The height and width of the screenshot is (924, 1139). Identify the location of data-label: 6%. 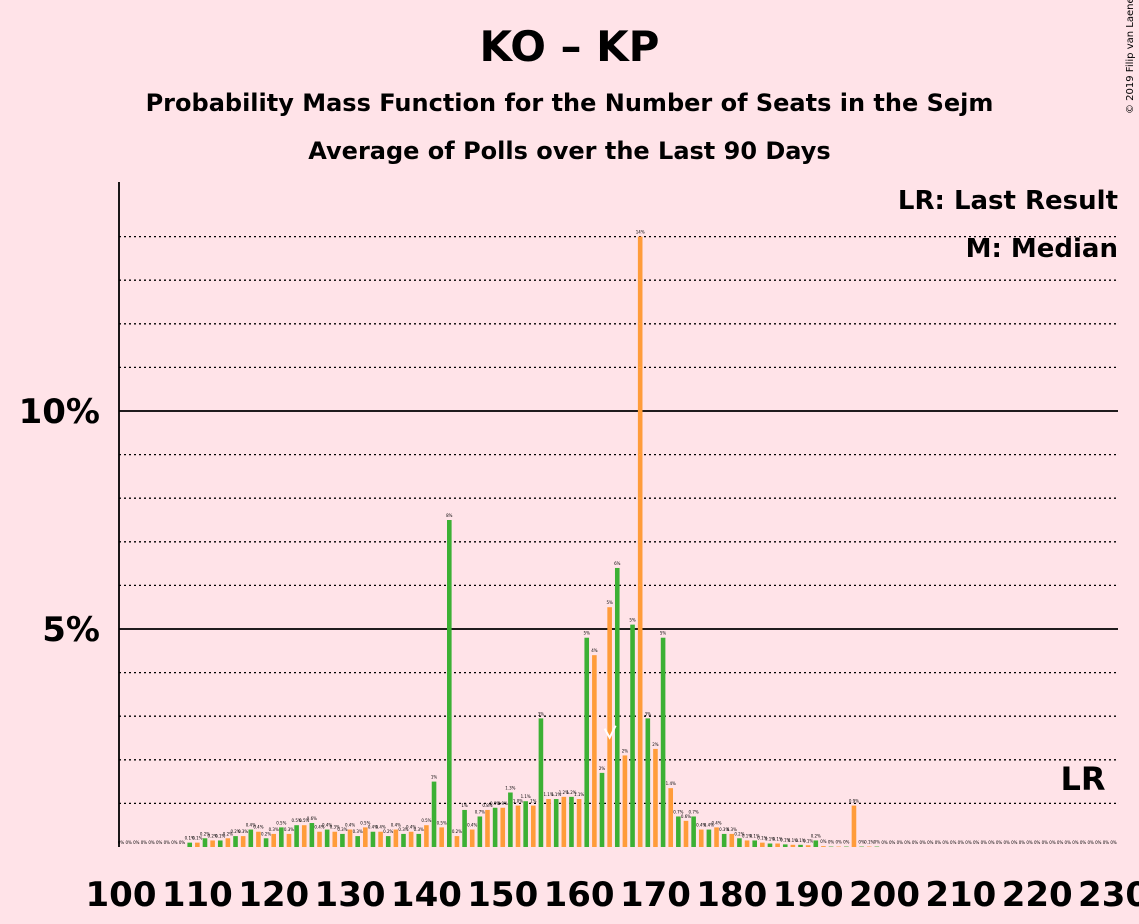
(617, 563).